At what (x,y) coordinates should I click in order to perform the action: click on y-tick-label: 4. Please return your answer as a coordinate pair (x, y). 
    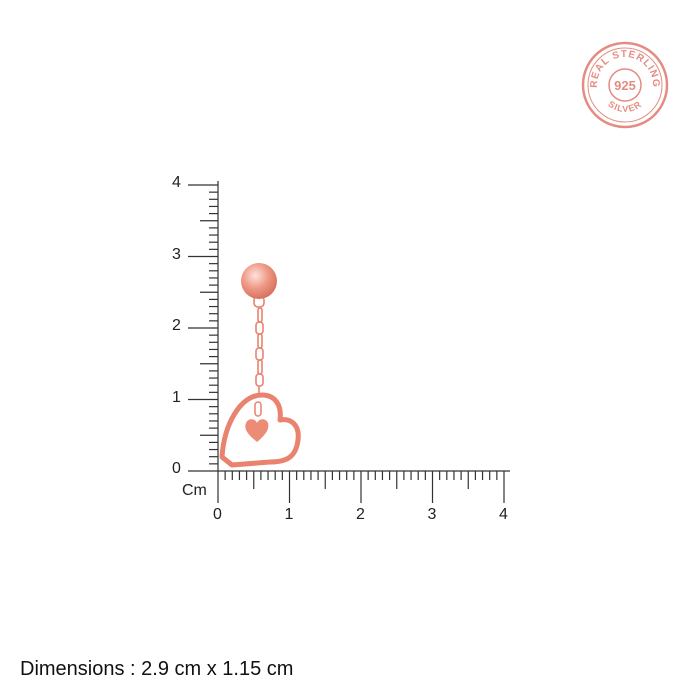
    Looking at the image, I should click on (176, 182).